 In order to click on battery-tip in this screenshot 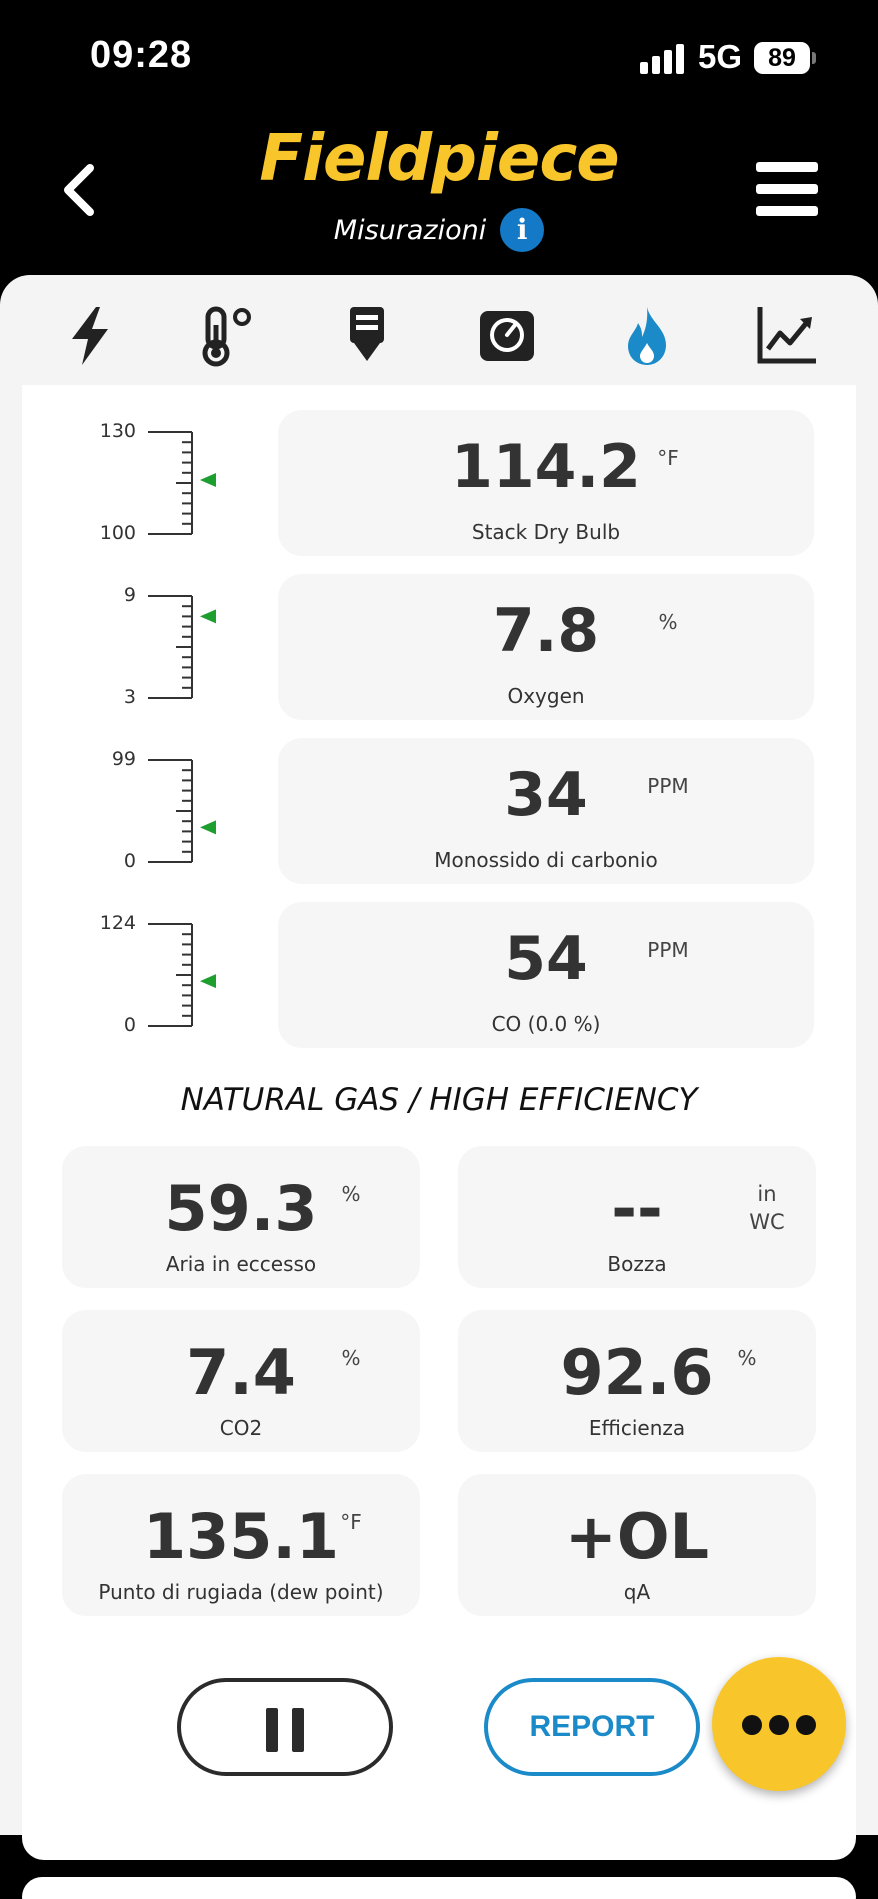, I will do `click(814, 58)`.